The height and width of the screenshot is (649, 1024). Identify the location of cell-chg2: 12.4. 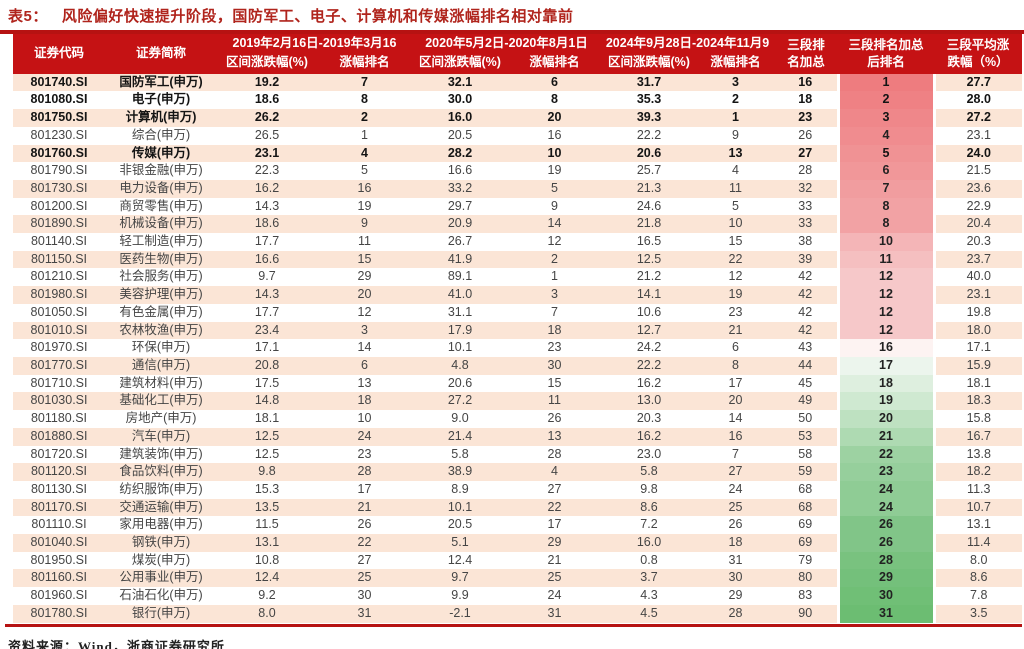
(460, 559).